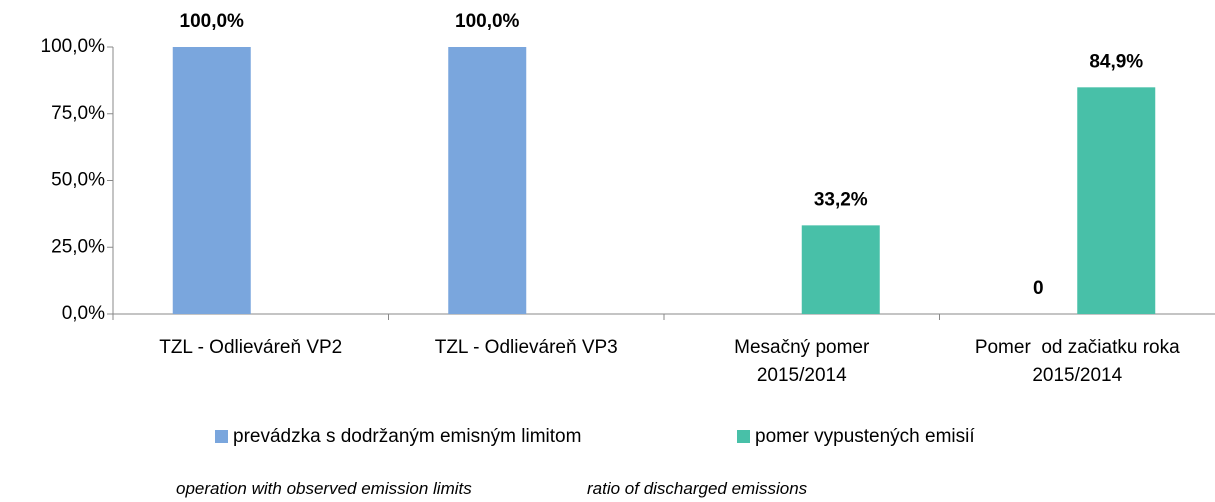 Image resolution: width=1215 pixels, height=502 pixels. What do you see at coordinates (407, 436) in the screenshot?
I see `legend-label: prevádzka s dodržaným emisným limitom` at bounding box center [407, 436].